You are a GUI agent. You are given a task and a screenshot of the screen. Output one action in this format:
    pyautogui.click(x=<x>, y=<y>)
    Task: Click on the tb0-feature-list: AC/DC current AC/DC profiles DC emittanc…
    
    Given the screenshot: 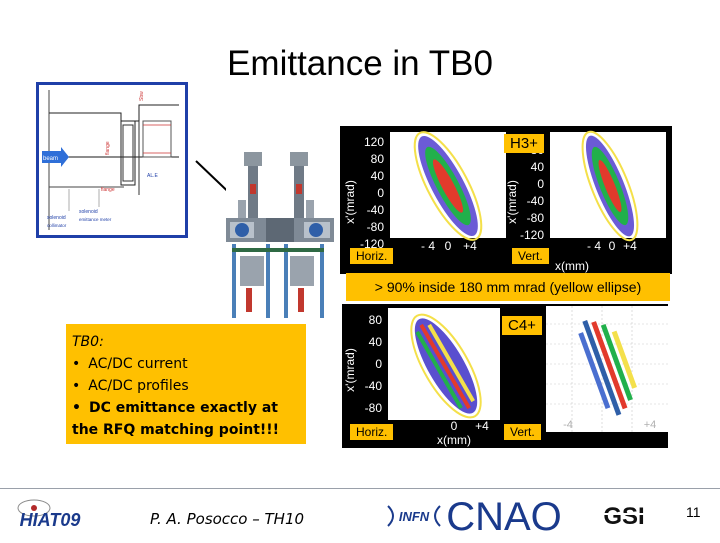 What is the action you would take?
    pyautogui.click(x=186, y=397)
    